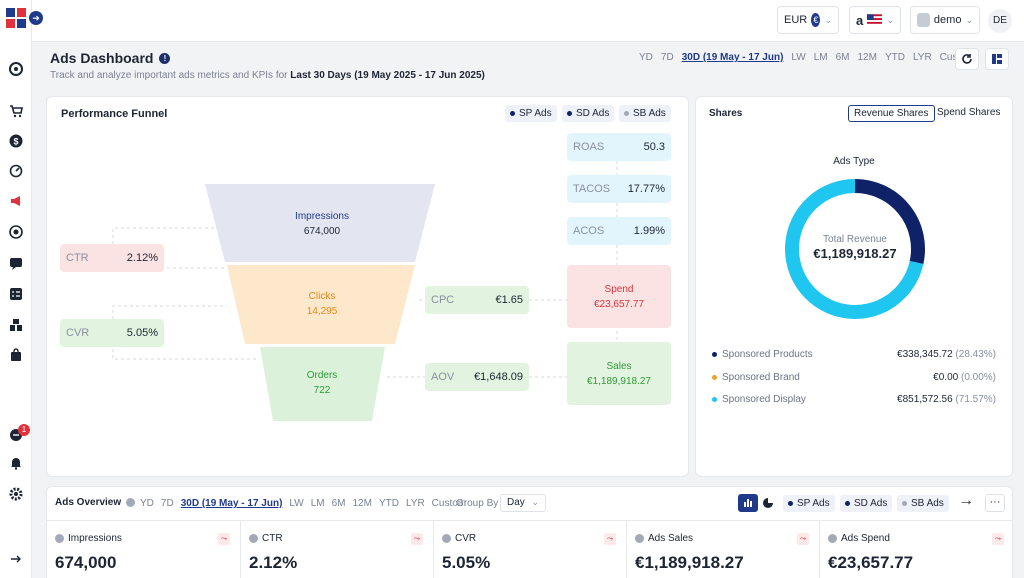 Image resolution: width=1024 pixels, height=578 pixels. Describe the element at coordinates (16, 263) in the screenshot. I see `reviews-icon` at that location.